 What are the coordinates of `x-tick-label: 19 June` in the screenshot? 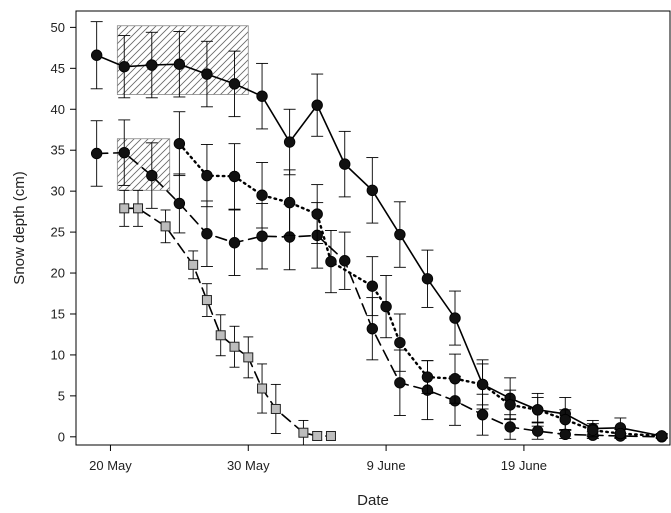 It's located at (524, 465).